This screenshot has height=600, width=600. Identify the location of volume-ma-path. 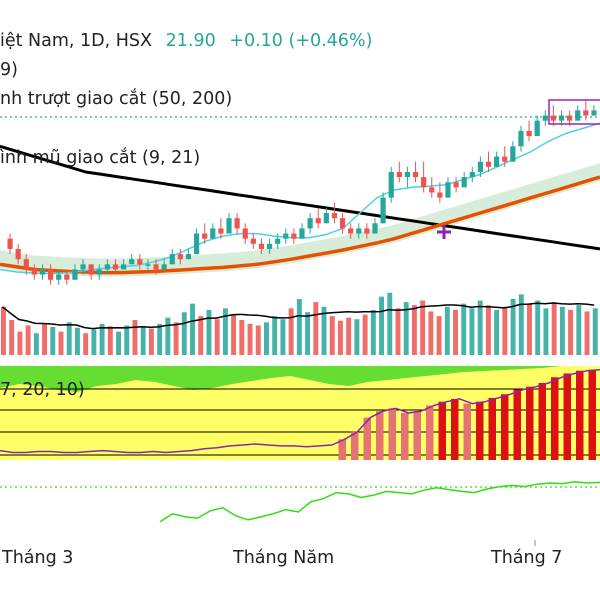
(298, 316).